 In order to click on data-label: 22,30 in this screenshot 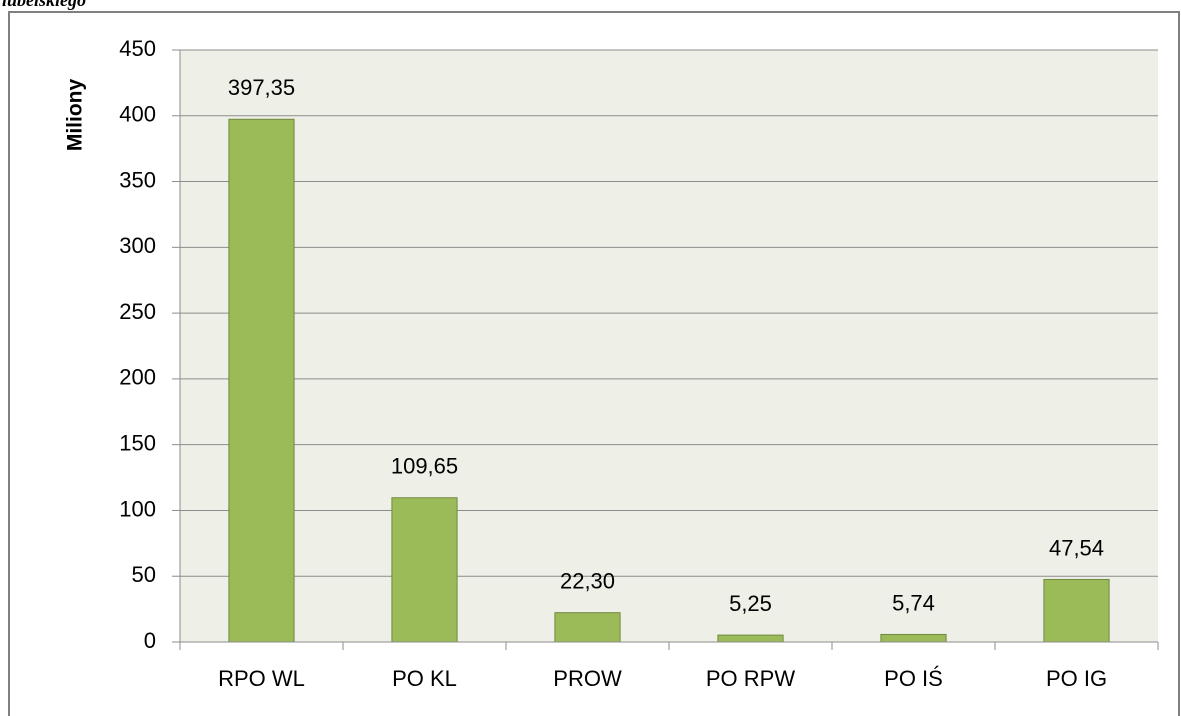, I will do `click(587, 580)`.